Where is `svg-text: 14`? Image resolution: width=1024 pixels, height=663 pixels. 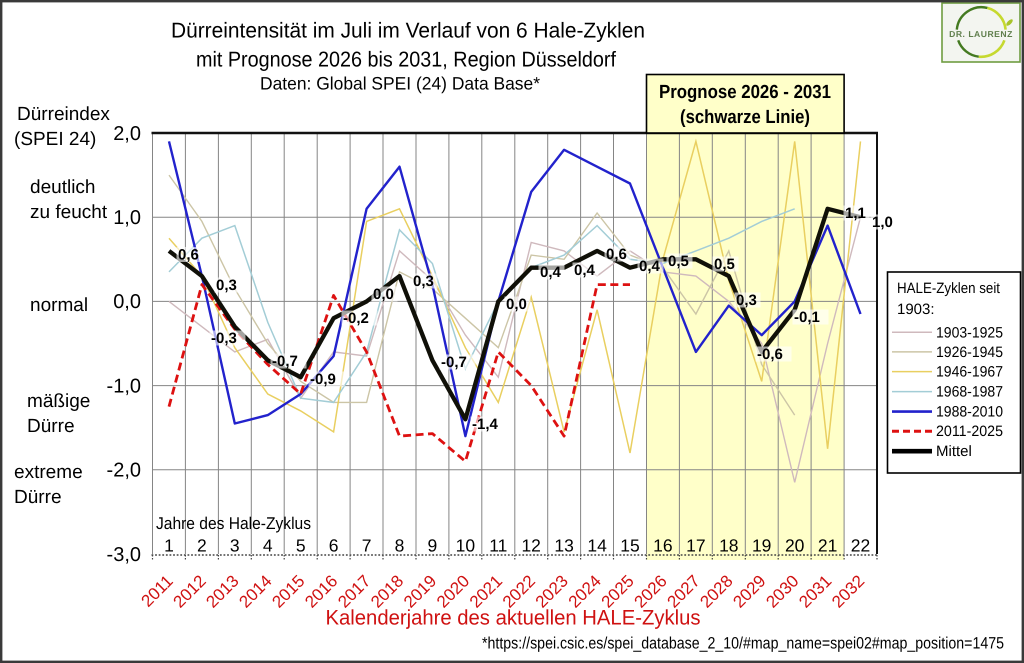 svg-text: 14 is located at coordinates (597, 546).